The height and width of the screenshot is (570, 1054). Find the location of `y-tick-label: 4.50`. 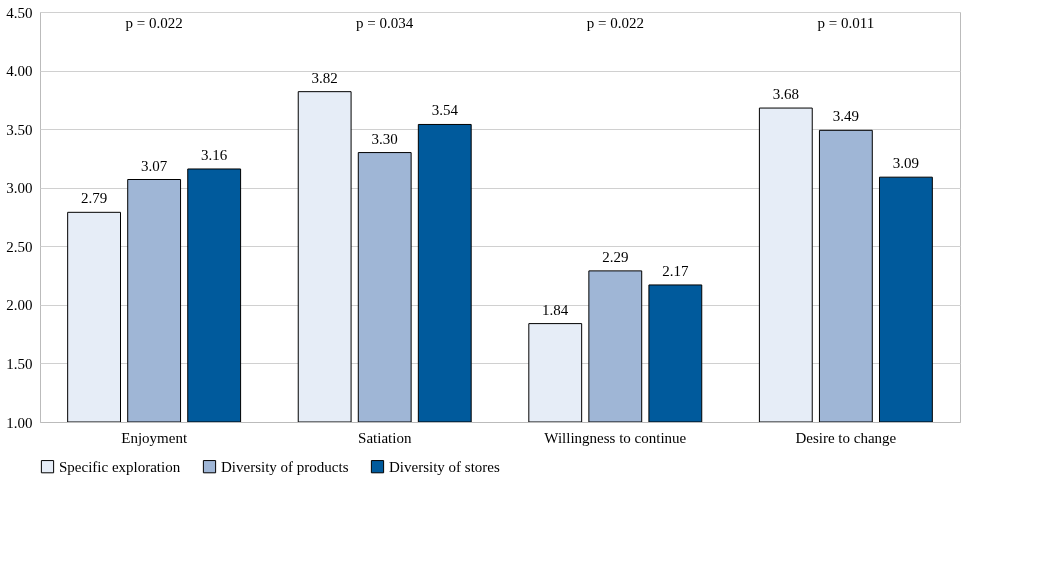

y-tick-label: 4.50 is located at coordinates (19, 12).